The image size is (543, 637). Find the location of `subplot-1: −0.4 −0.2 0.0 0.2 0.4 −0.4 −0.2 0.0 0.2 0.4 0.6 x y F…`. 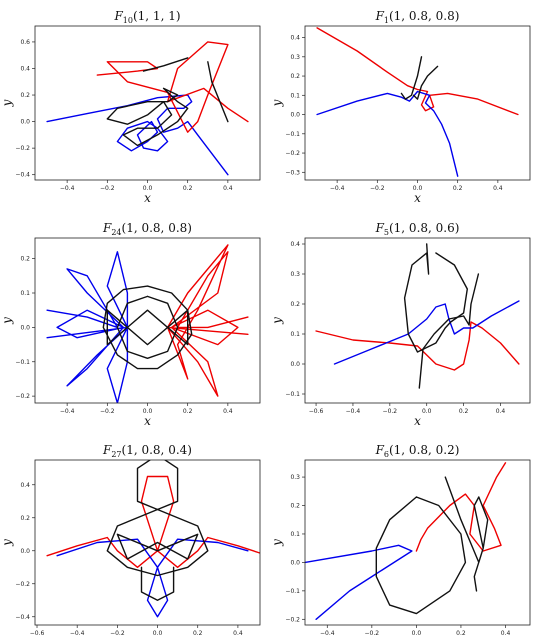

subplot-1: −0.4 −0.2 0.0 0.2 0.4 −0.4 −0.2 0.0 0.2 0.4 0.6 x y F… is located at coordinates (130, 107).